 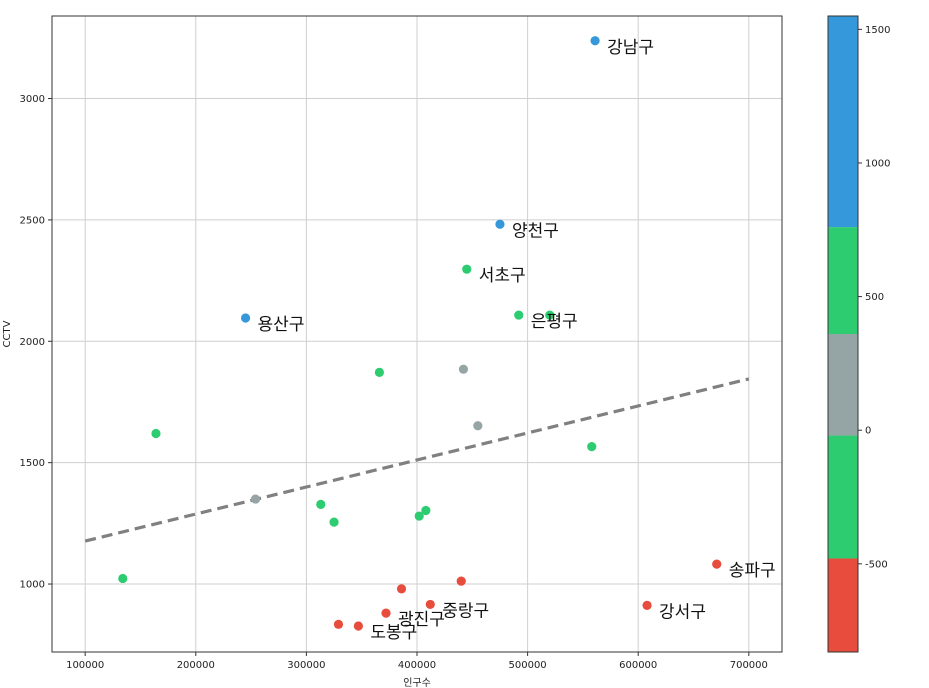 What do you see at coordinates (417, 665) in the screenshot?
I see `x-tick-label: 400000` at bounding box center [417, 665].